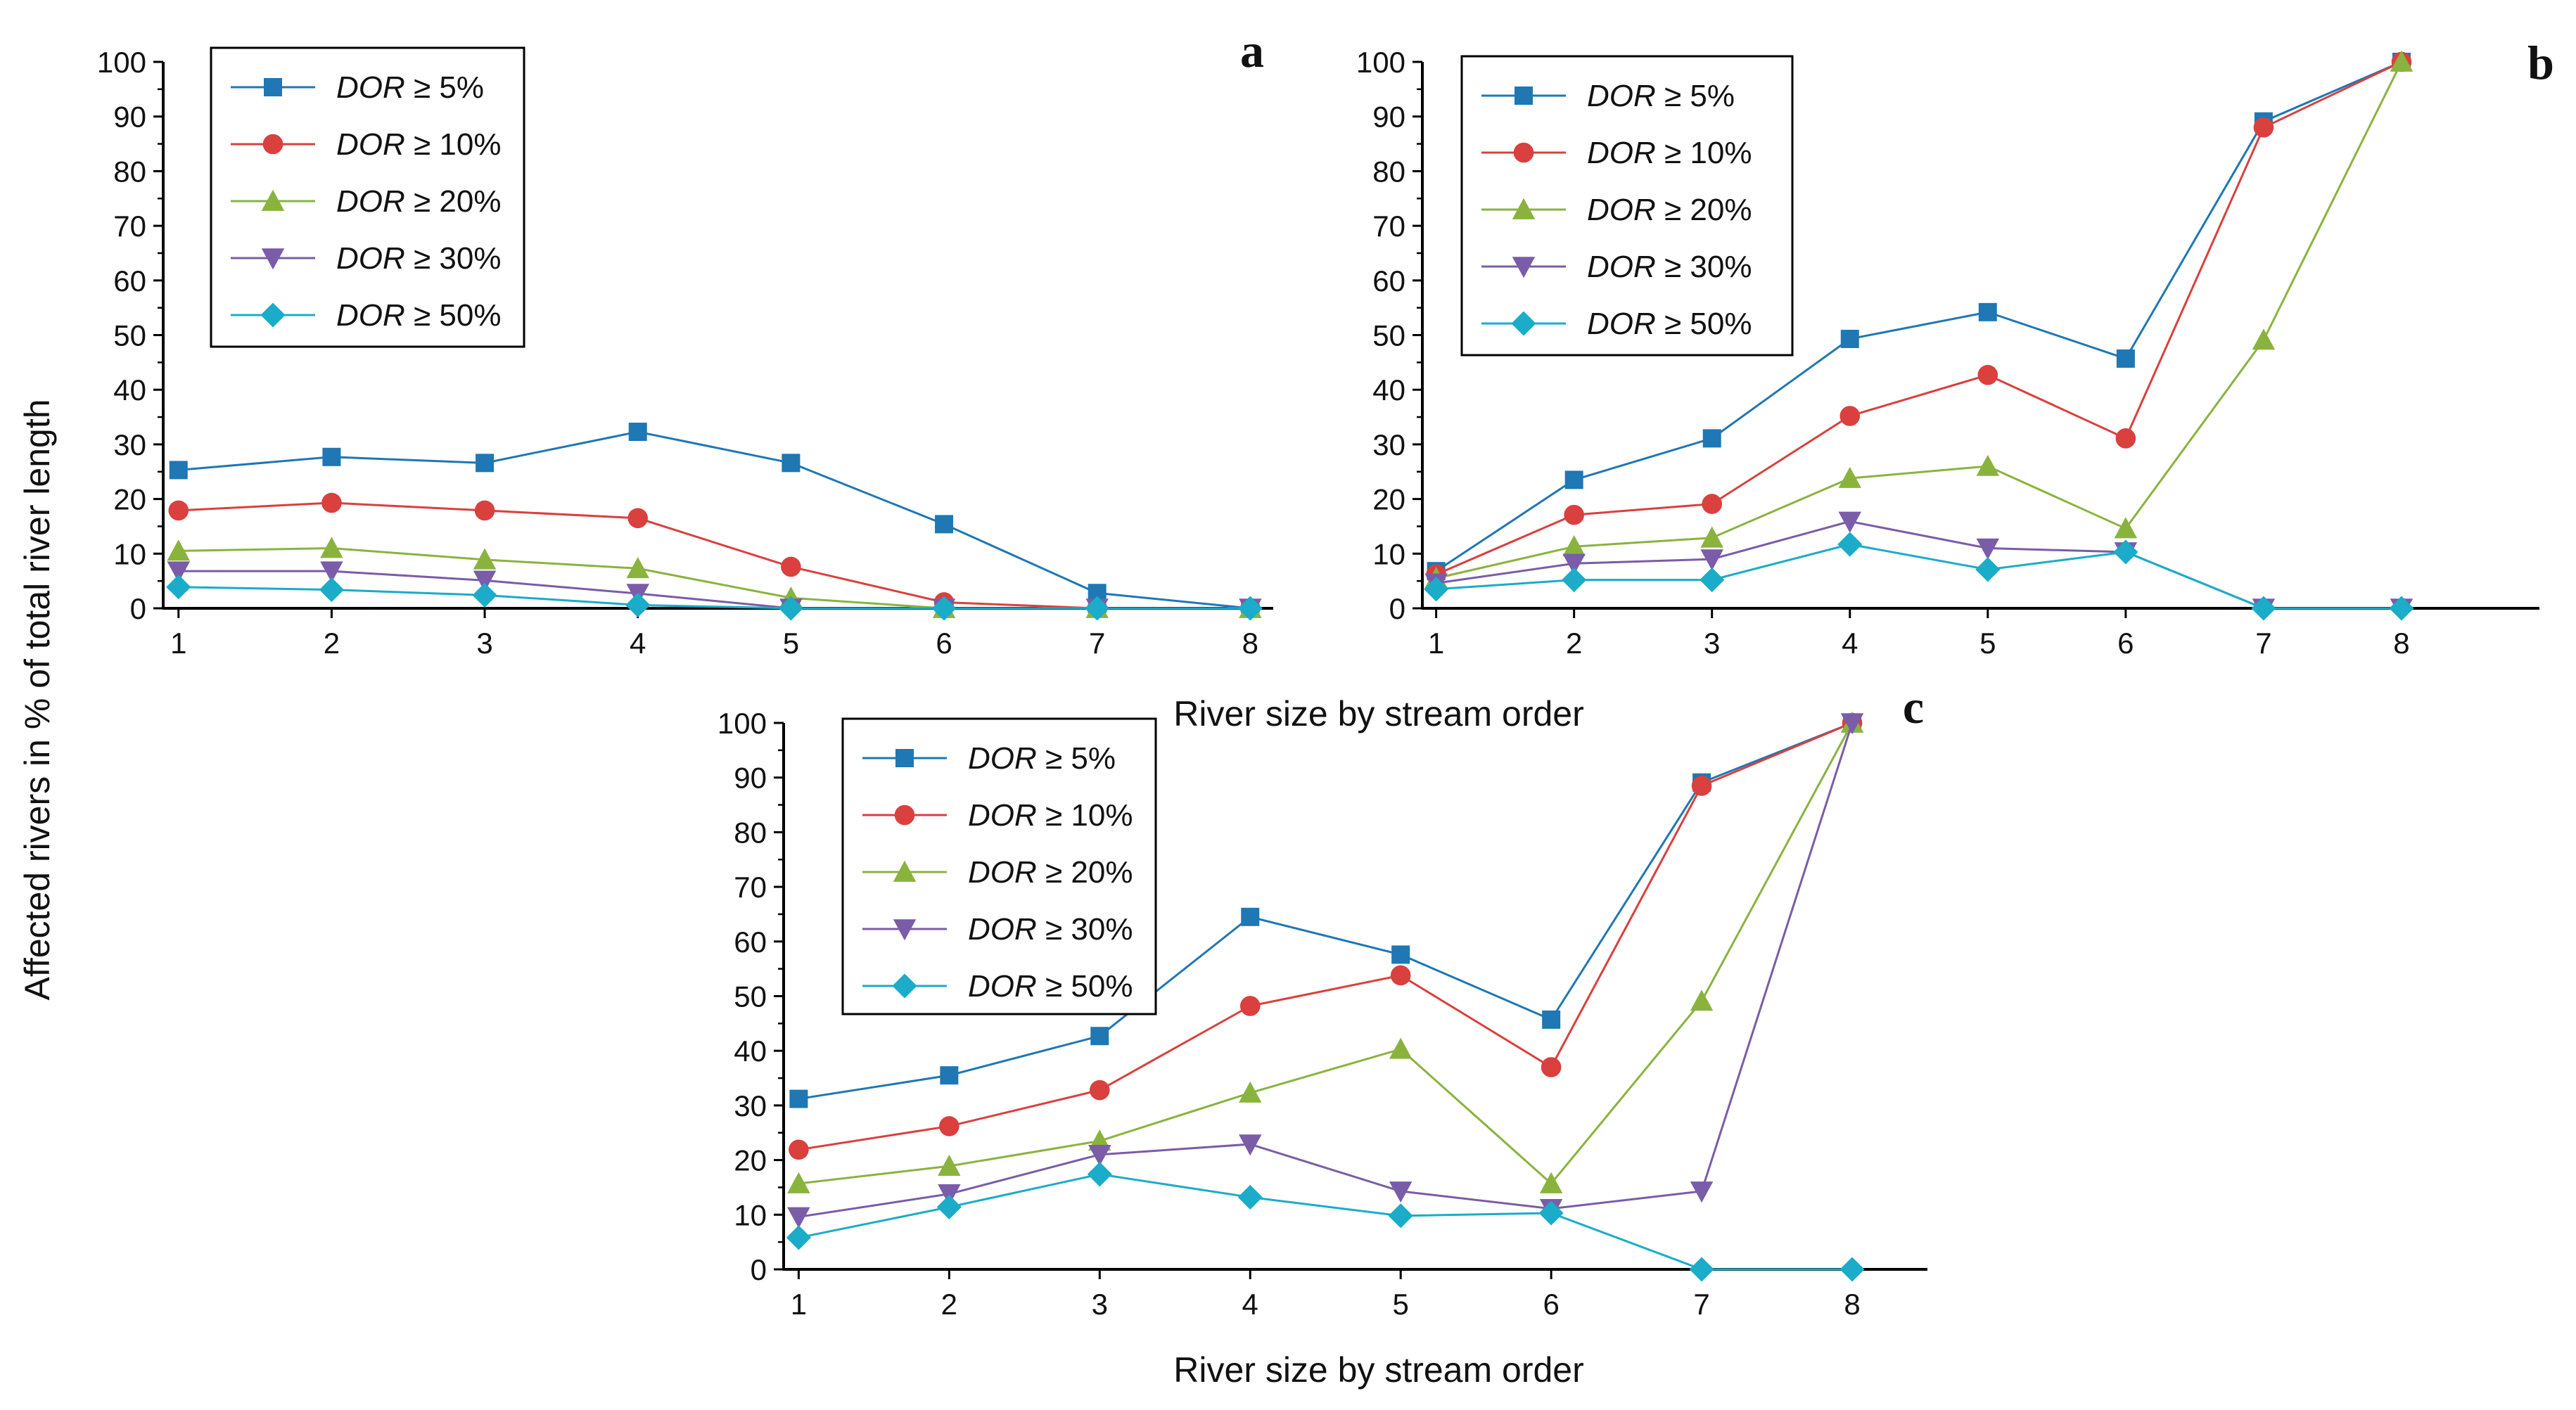 Image resolution: width=2576 pixels, height=1410 pixels. Describe the element at coordinates (484, 644) in the screenshot. I see `x-tick-label: 3` at that location.